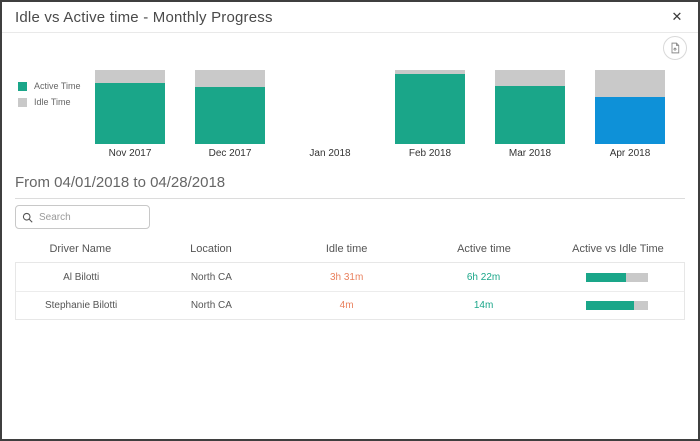  I want to click on date-range-heading: From 04/01/2018 to 04/28/2018, so click(120, 182).